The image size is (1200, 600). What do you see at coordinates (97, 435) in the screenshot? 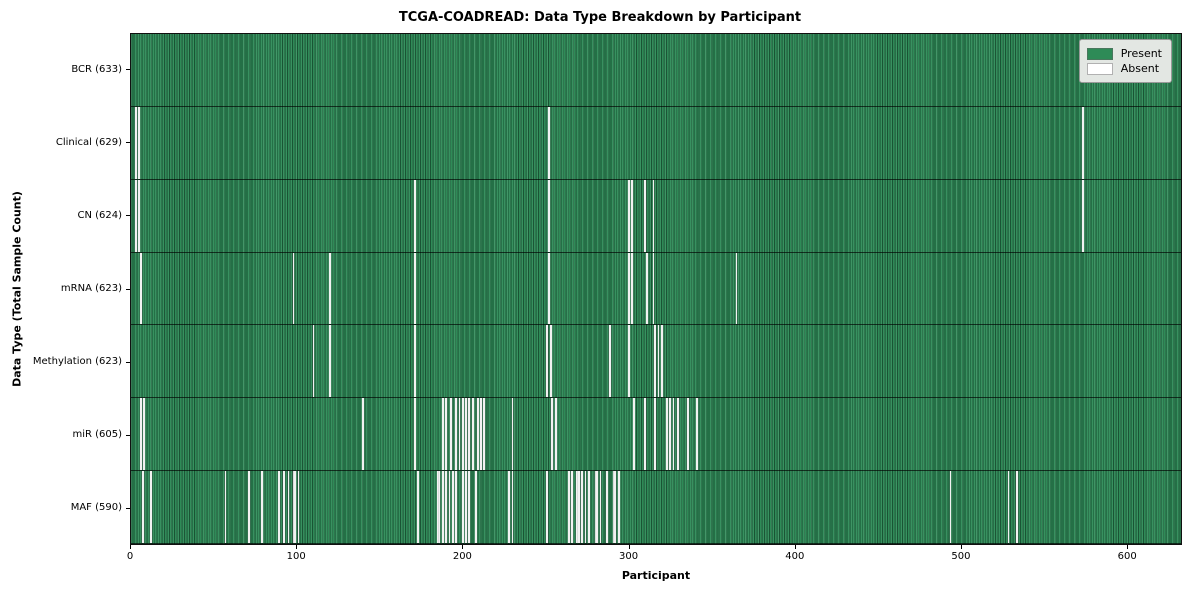
I see `y-tick-label: miR (605)` at bounding box center [97, 435].